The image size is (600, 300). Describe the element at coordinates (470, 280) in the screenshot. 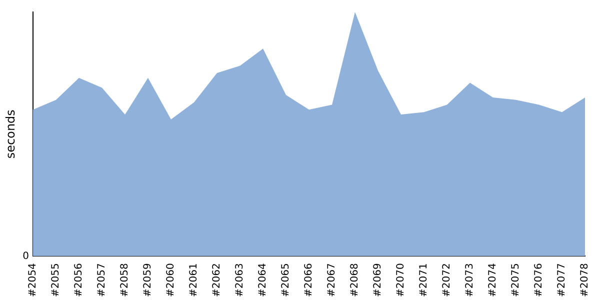

I see `x-tick-label: #2073` at that location.